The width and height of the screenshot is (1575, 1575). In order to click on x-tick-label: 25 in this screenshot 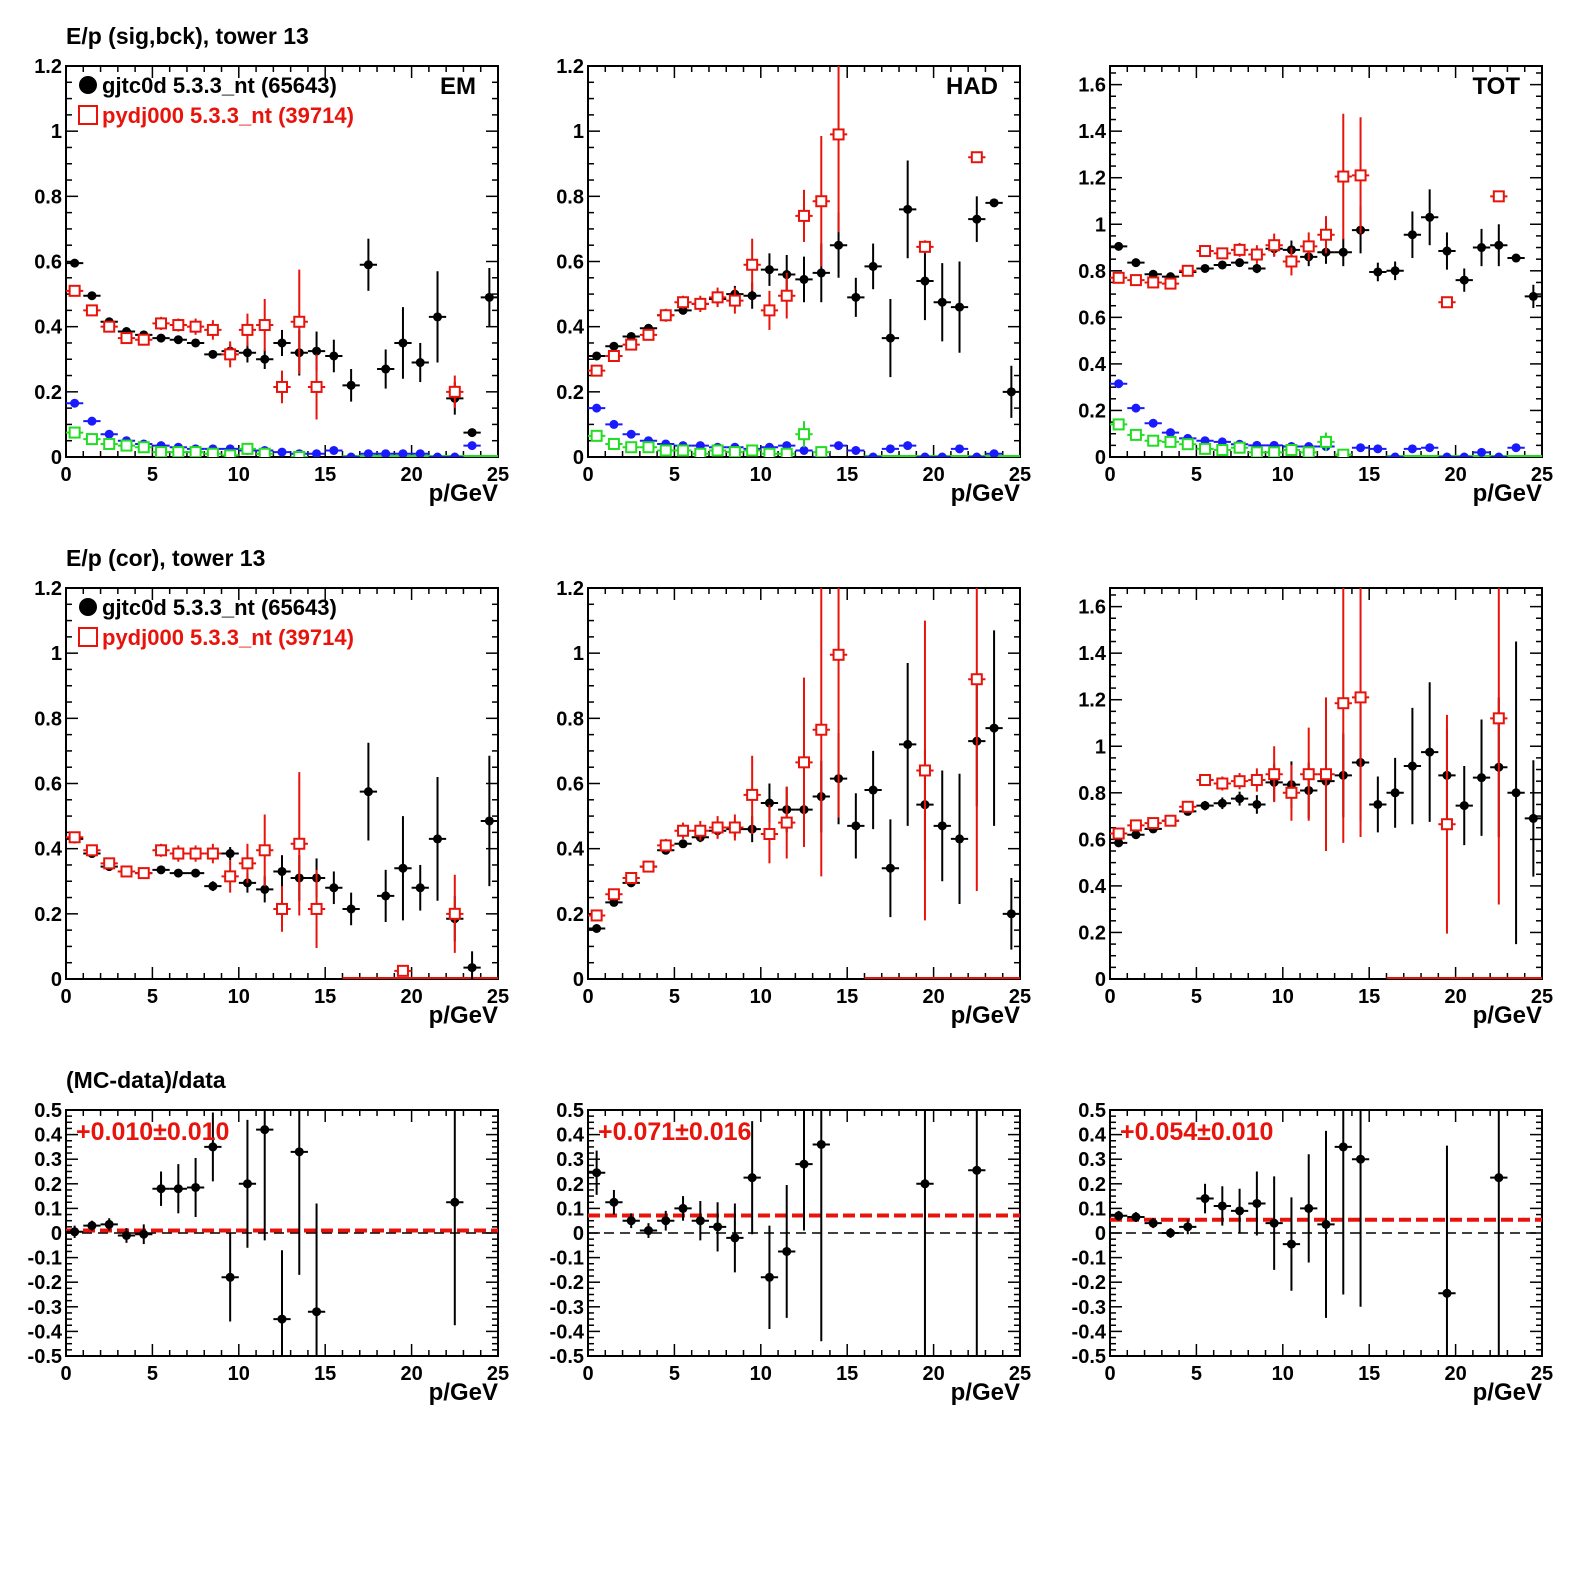, I will do `click(498, 1374)`.